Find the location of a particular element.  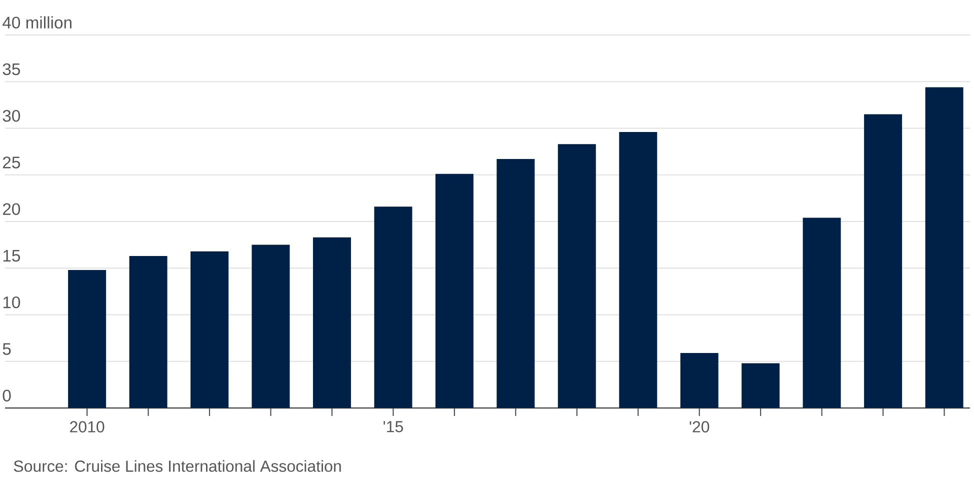

y-tick-label: 10 is located at coordinates (11, 302).